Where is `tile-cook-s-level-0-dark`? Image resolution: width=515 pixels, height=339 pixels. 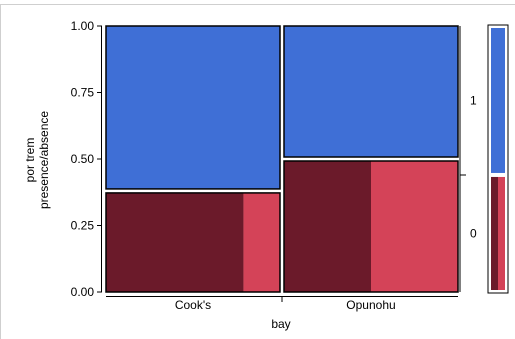 tile-cook-s-level-0-dark is located at coordinates (175, 242).